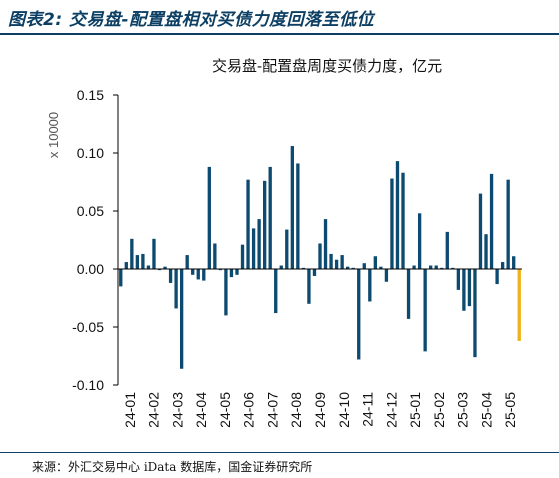 This screenshot has width=559, height=478. I want to click on y-tick-label: 0.05, so click(90, 211).